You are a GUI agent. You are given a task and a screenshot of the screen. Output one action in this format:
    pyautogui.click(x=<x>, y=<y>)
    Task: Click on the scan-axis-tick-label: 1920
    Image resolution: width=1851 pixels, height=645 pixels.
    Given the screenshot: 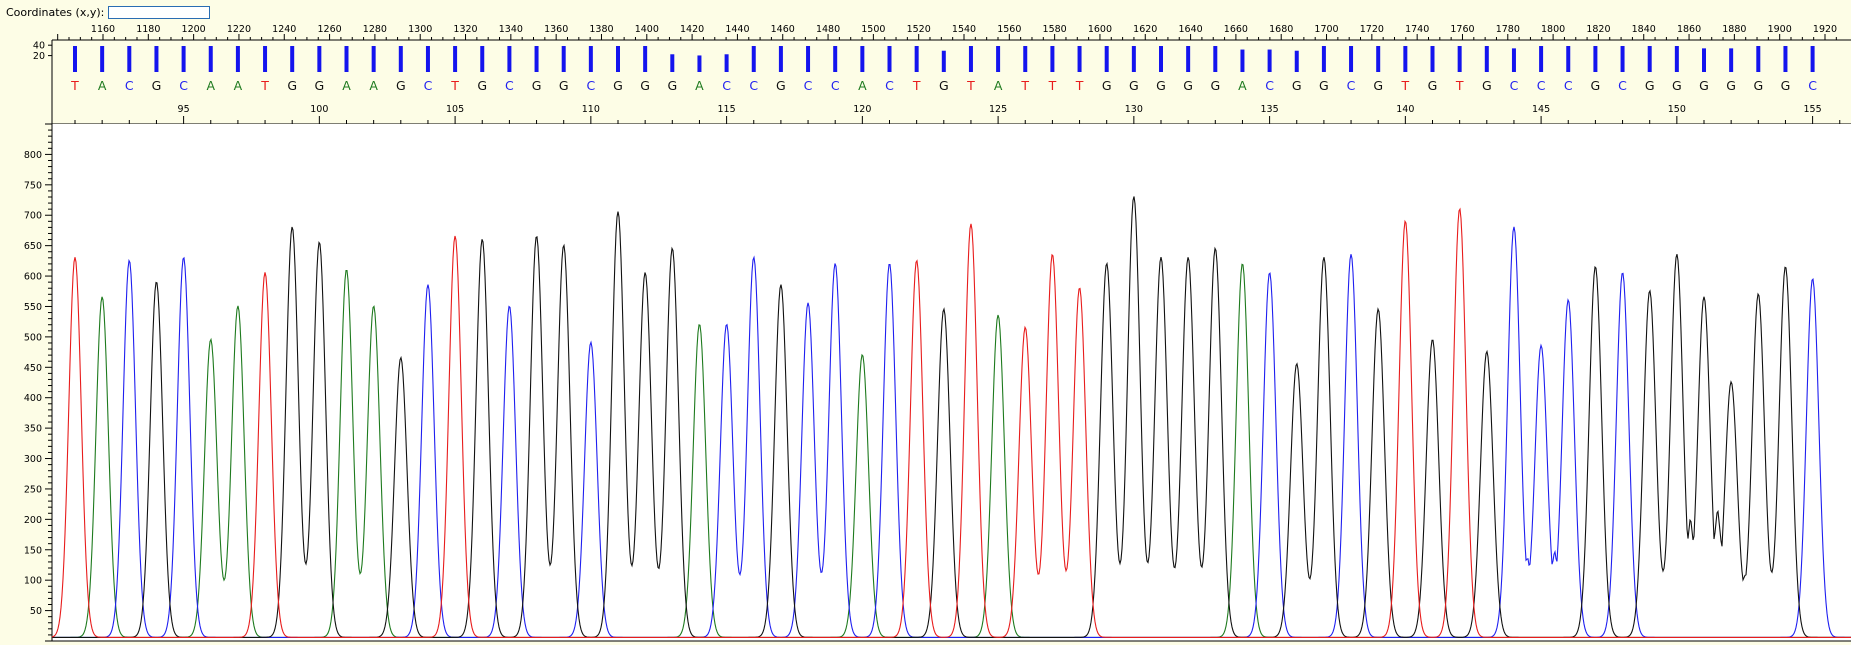 What is the action you would take?
    pyautogui.click(x=1825, y=29)
    